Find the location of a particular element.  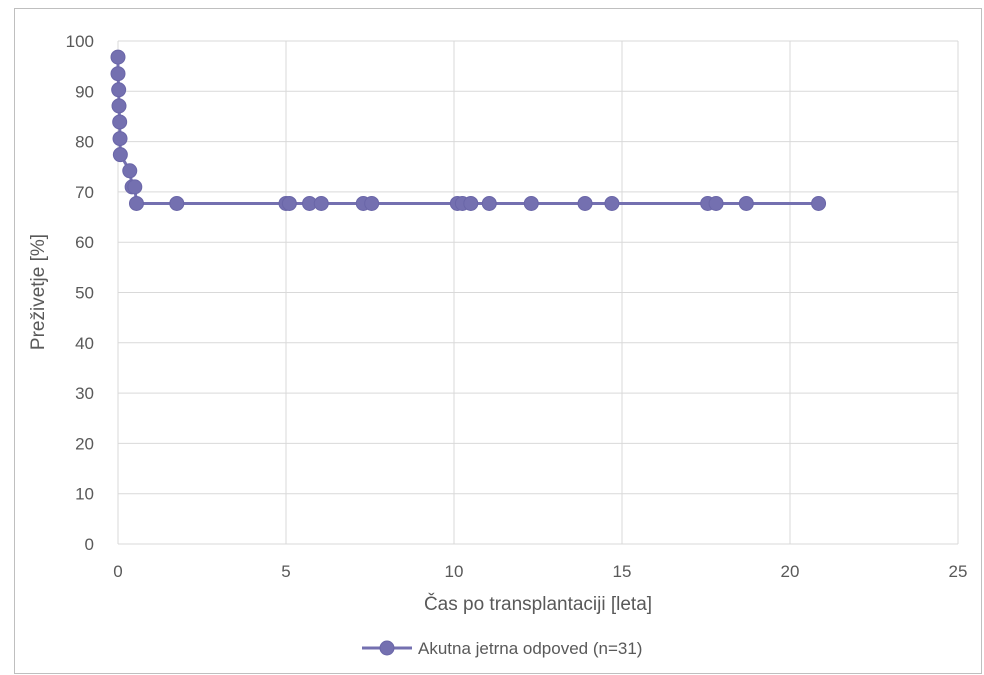

y-tick-label: 40 is located at coordinates (84, 343).